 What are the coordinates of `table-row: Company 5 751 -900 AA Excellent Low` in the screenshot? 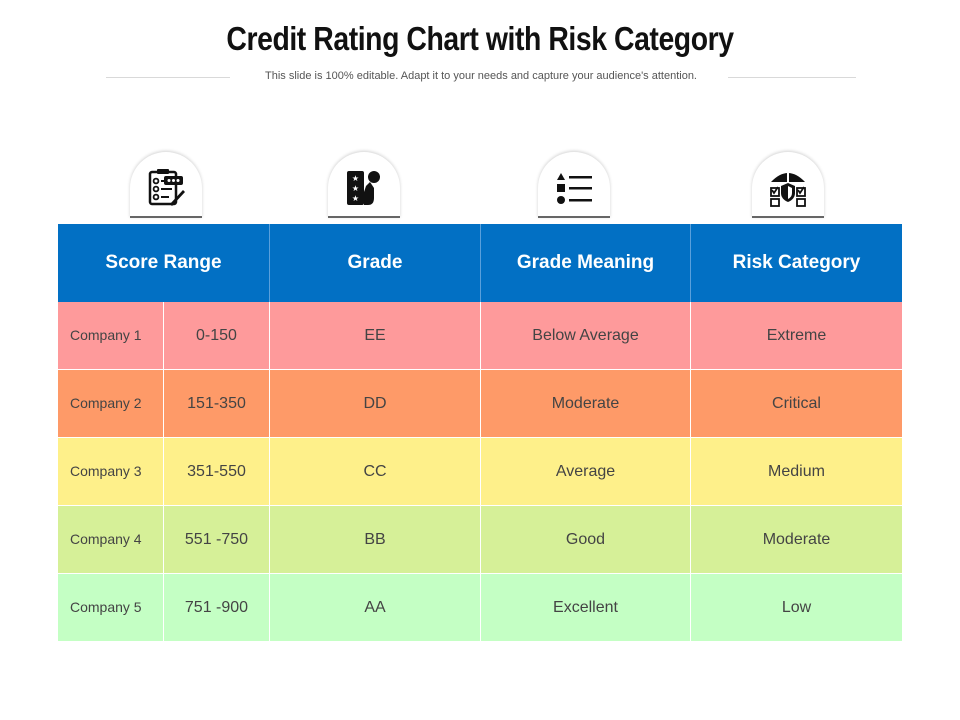 It's located at (480, 608).